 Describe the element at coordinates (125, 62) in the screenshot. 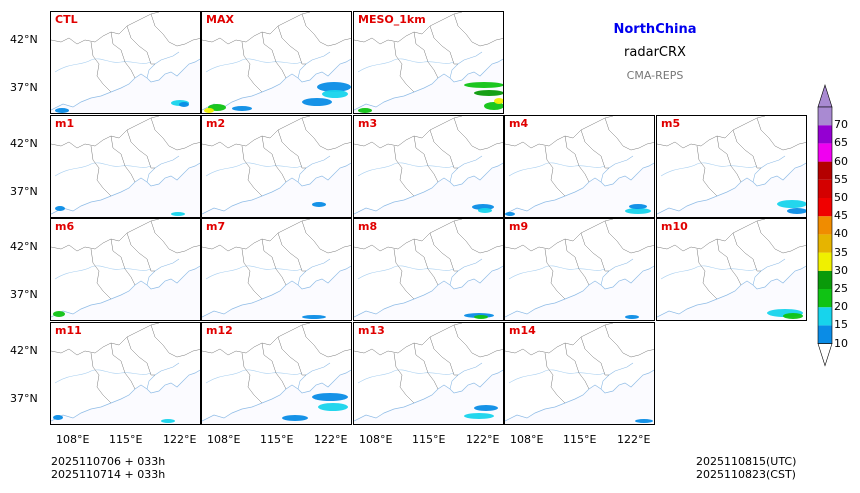

I see `panel-ctl: CTL` at that location.